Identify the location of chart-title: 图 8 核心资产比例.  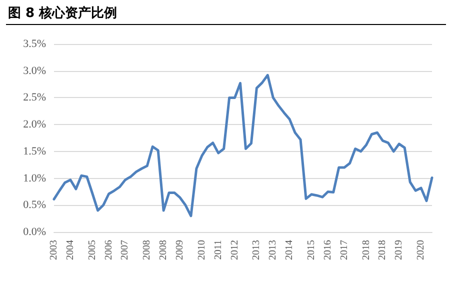
(63, 13).